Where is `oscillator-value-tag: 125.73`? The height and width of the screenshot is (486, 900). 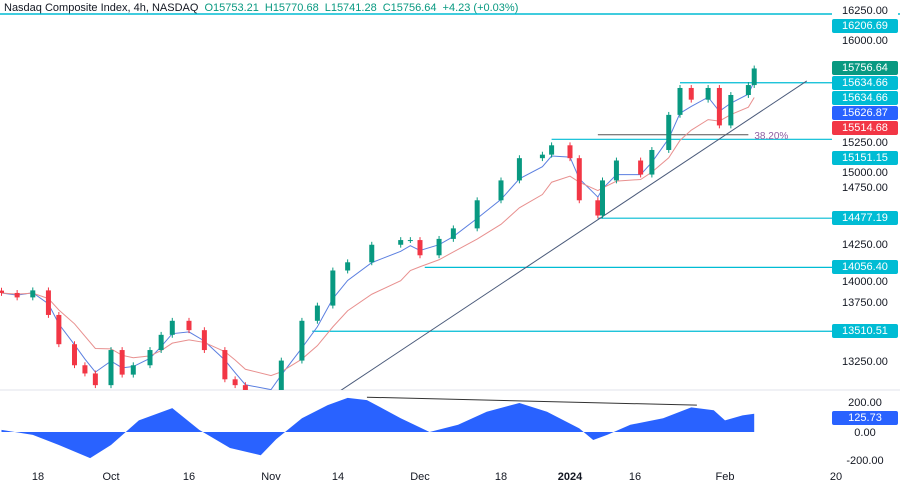 oscillator-value-tag: 125.73 is located at coordinates (865, 418).